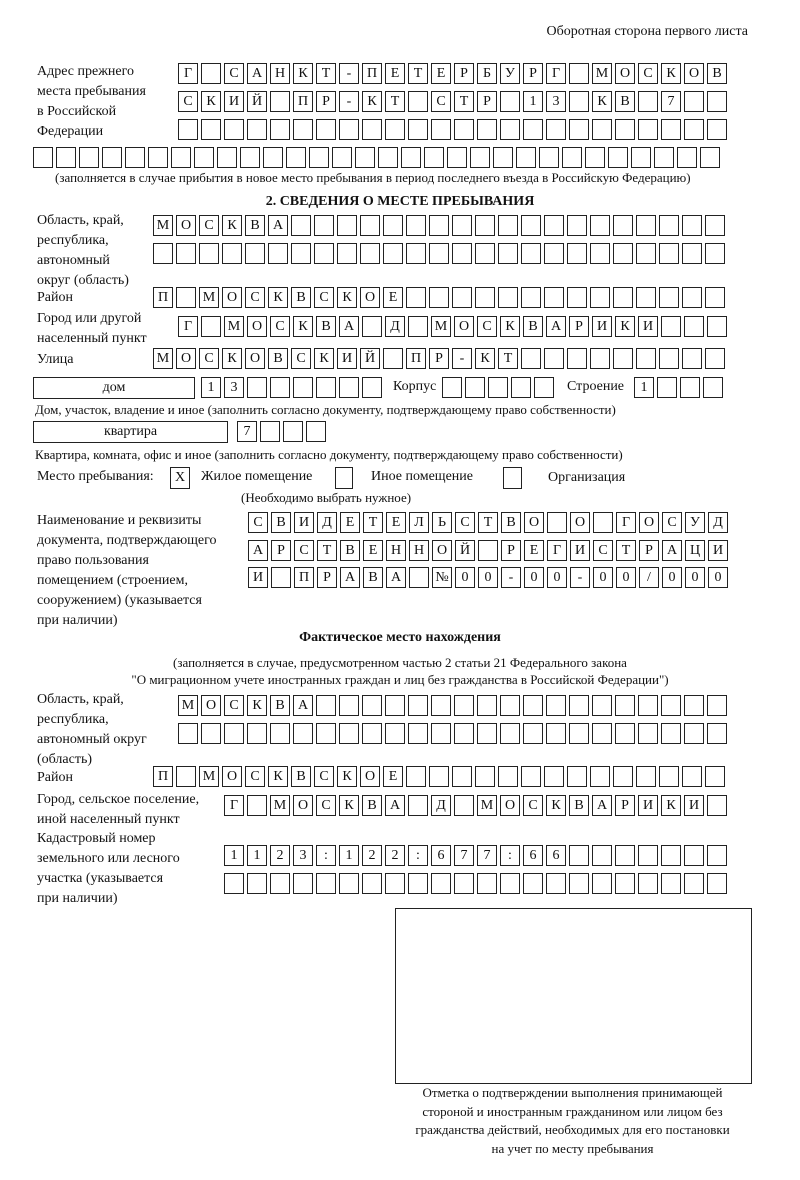  Describe the element at coordinates (626, 522) in the screenshot. I see `char-cell: Г` at that location.